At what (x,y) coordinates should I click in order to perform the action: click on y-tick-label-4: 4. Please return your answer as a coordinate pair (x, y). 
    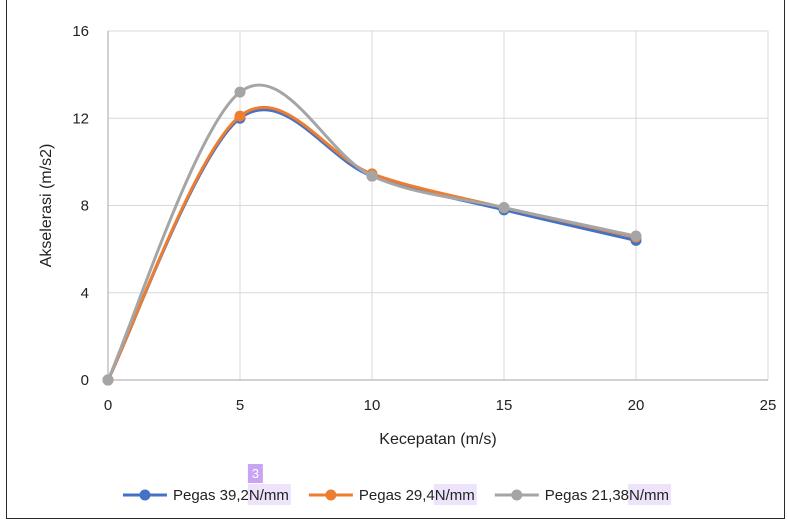
    Looking at the image, I should click on (85, 293).